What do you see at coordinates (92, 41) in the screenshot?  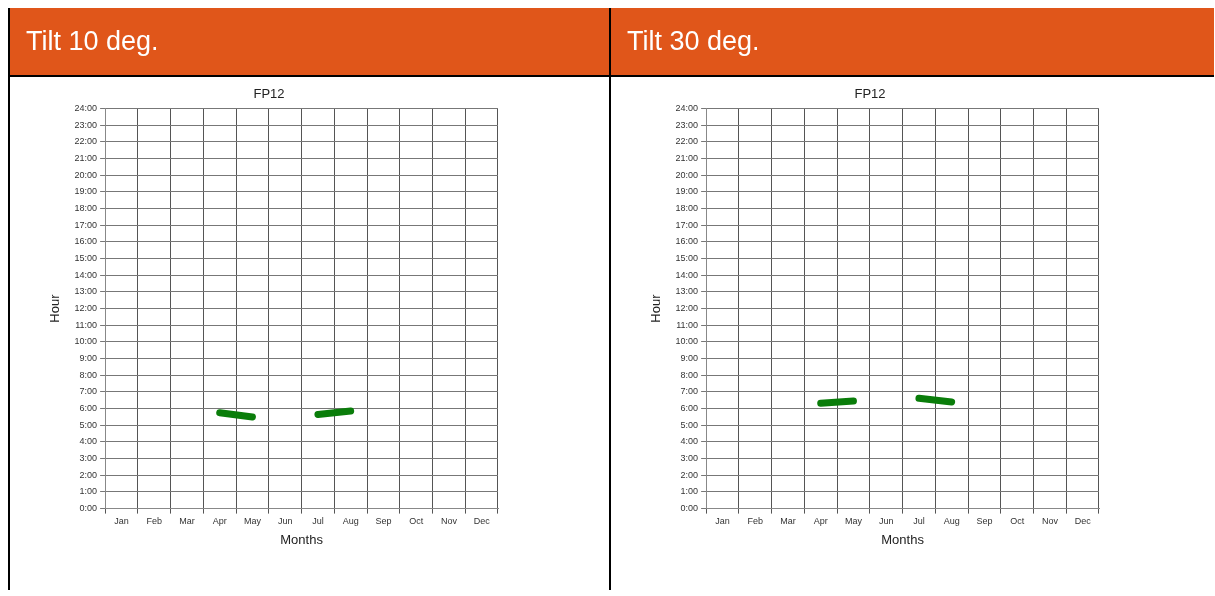 I see `text: Tilt 10 deg.` at bounding box center [92, 41].